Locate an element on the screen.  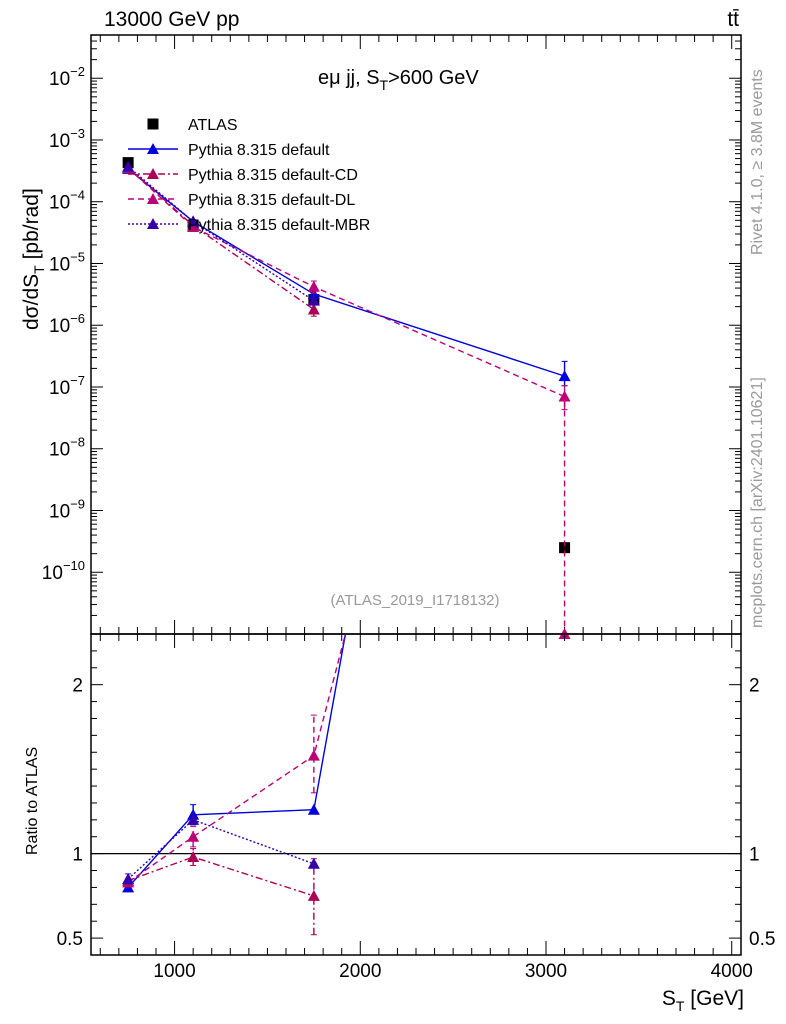
main-point-atlas is located at coordinates (565, 548).